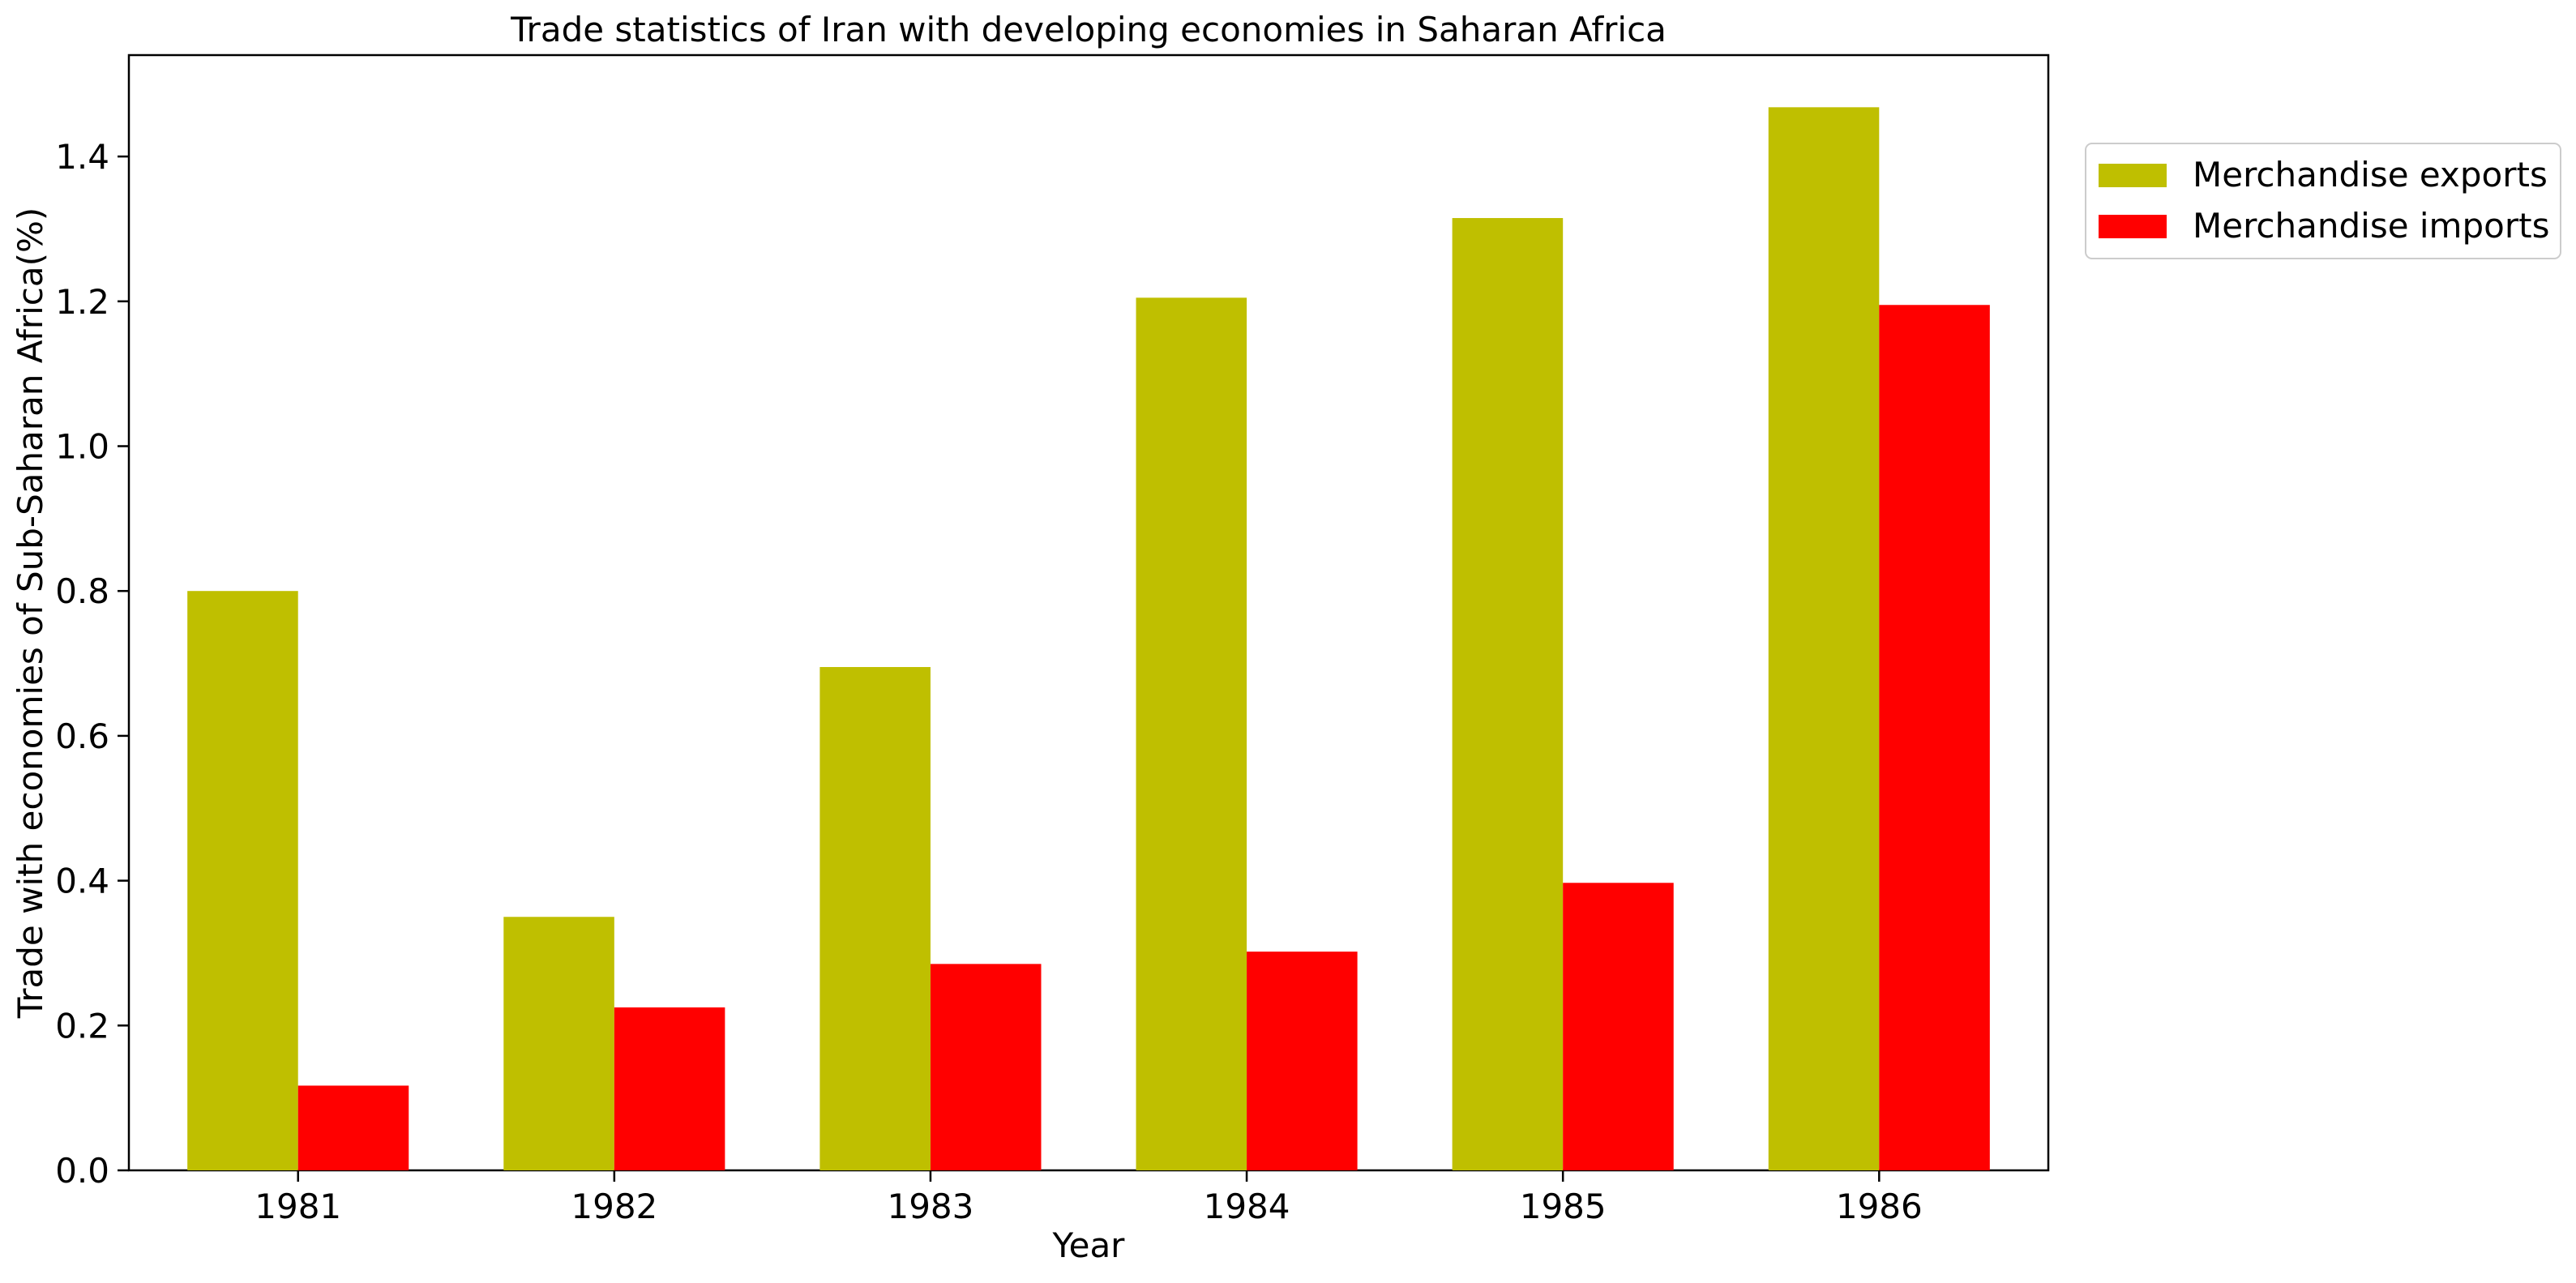 Image resolution: width=2576 pixels, height=1283 pixels. What do you see at coordinates (1934, 737) in the screenshot?
I see `bar-merchandise-imports-1986` at bounding box center [1934, 737].